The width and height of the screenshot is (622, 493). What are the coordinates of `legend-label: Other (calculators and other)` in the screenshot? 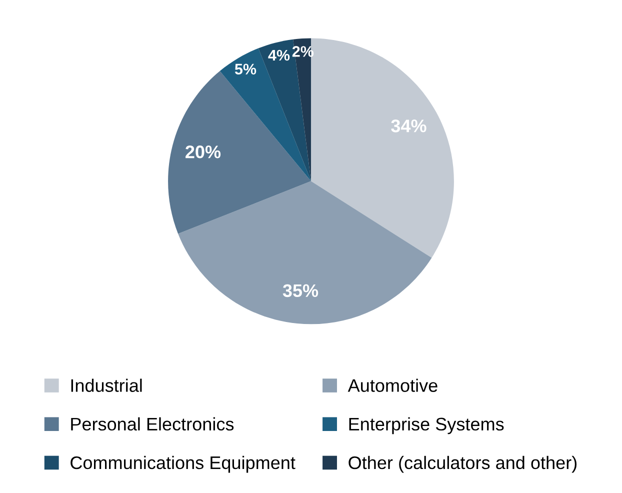 It's located at (462, 464).